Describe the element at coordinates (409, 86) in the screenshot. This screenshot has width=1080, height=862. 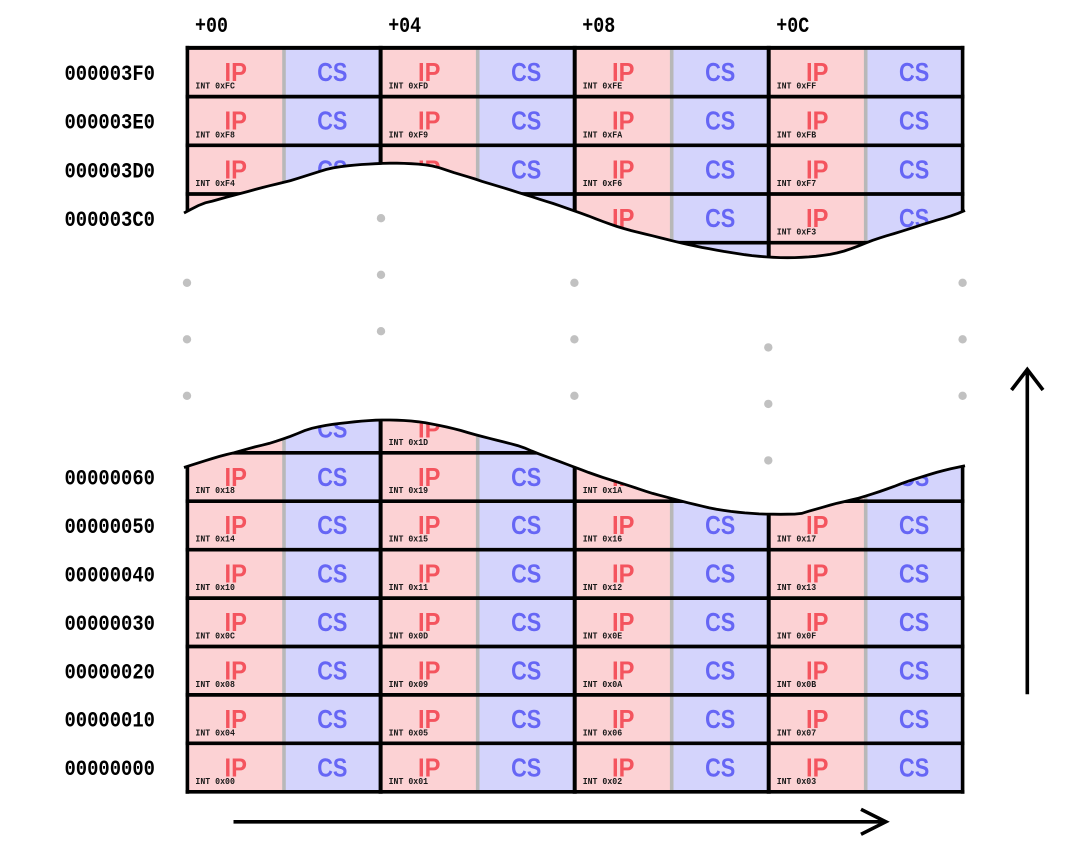
I see `svg-text: INT 0xFD` at that location.